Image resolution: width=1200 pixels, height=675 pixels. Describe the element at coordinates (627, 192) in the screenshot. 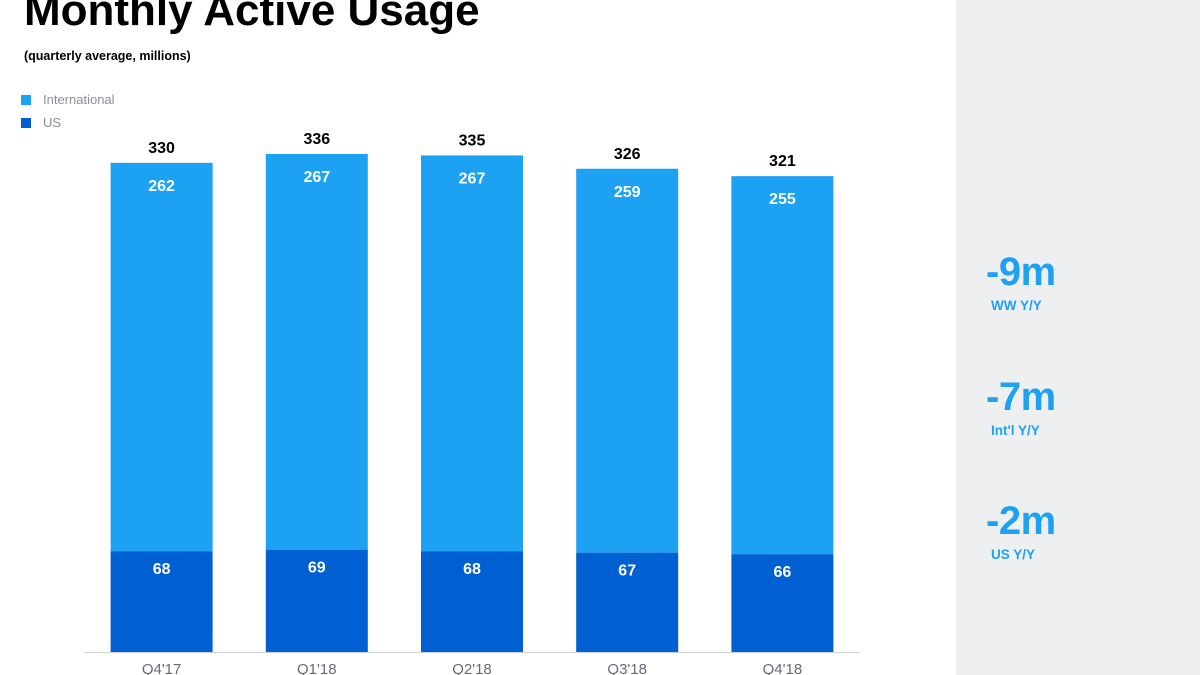

I see `data-label-international-3: 259` at that location.